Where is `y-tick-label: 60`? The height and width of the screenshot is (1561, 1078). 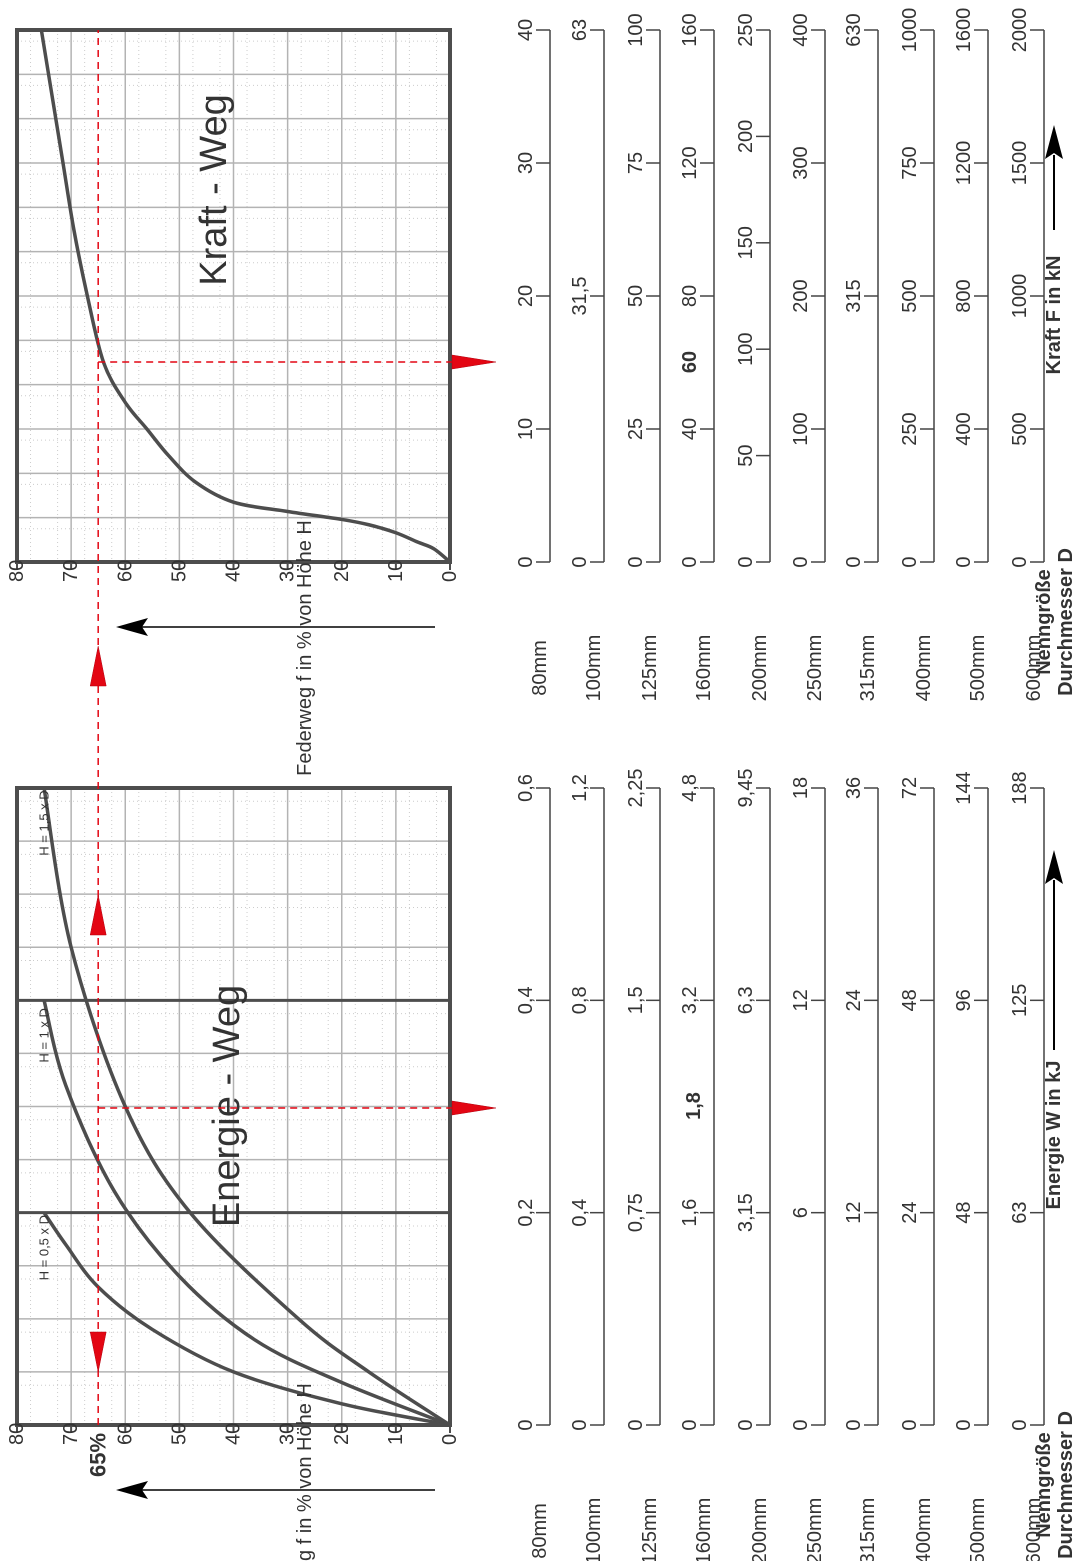
y-tick-label: 60 is located at coordinates (125, 1434).